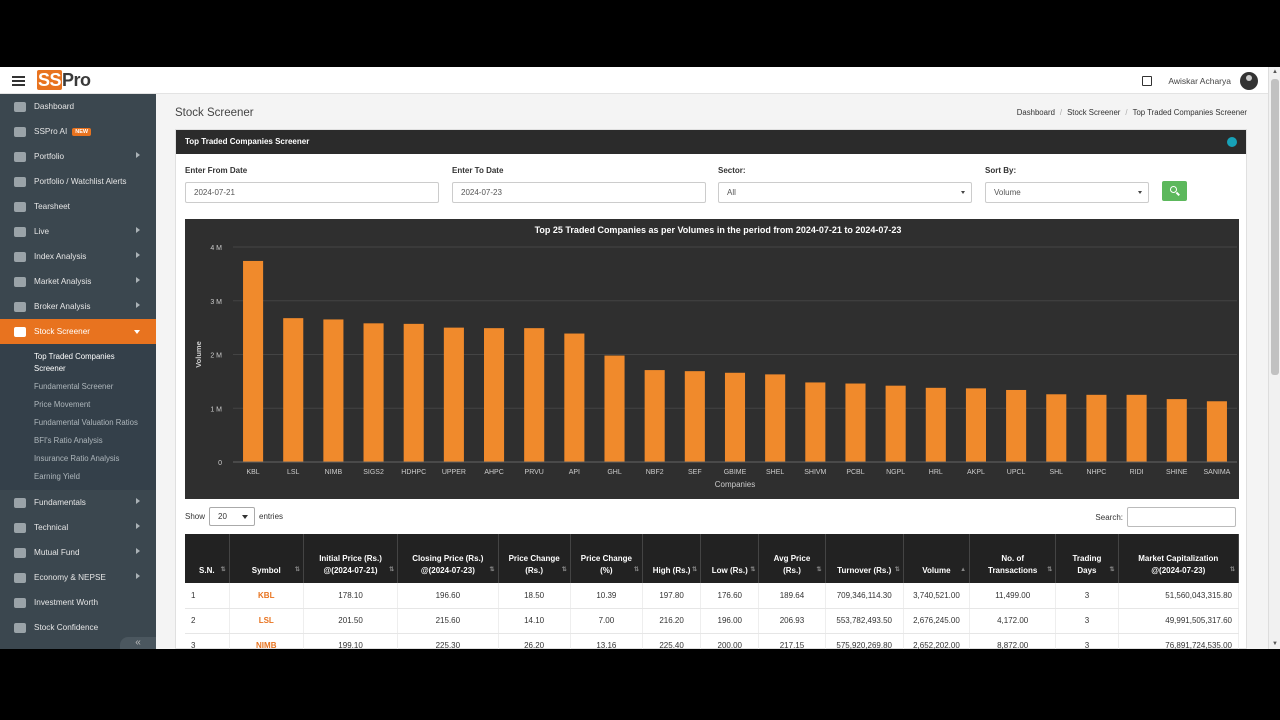 This screenshot has height=720, width=1280. What do you see at coordinates (1087, 564) in the screenshot?
I see `column-header-label: Trading Days` at bounding box center [1087, 564].